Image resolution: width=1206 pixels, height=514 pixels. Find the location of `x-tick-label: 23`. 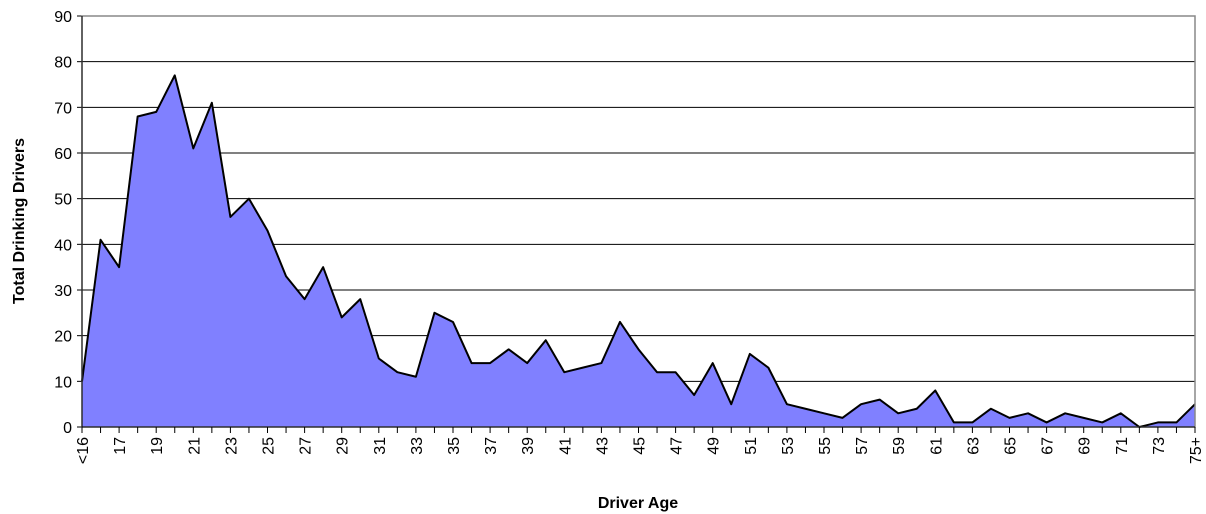

x-tick-label: 23 is located at coordinates (231, 446).